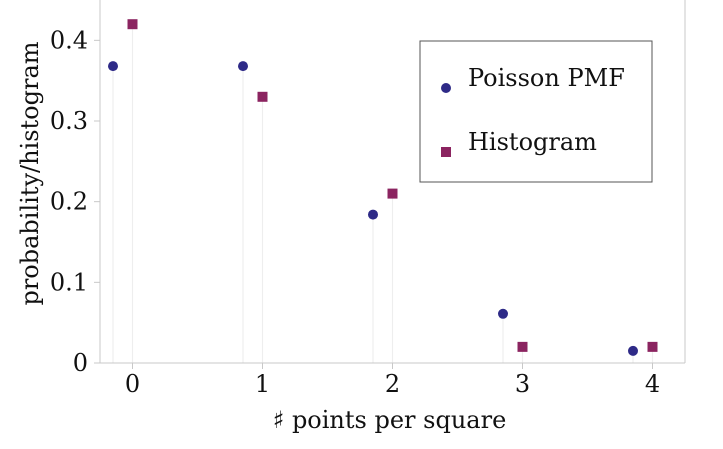 The height and width of the screenshot is (449, 723). I want to click on legend-marker-poisson, so click(446, 88).